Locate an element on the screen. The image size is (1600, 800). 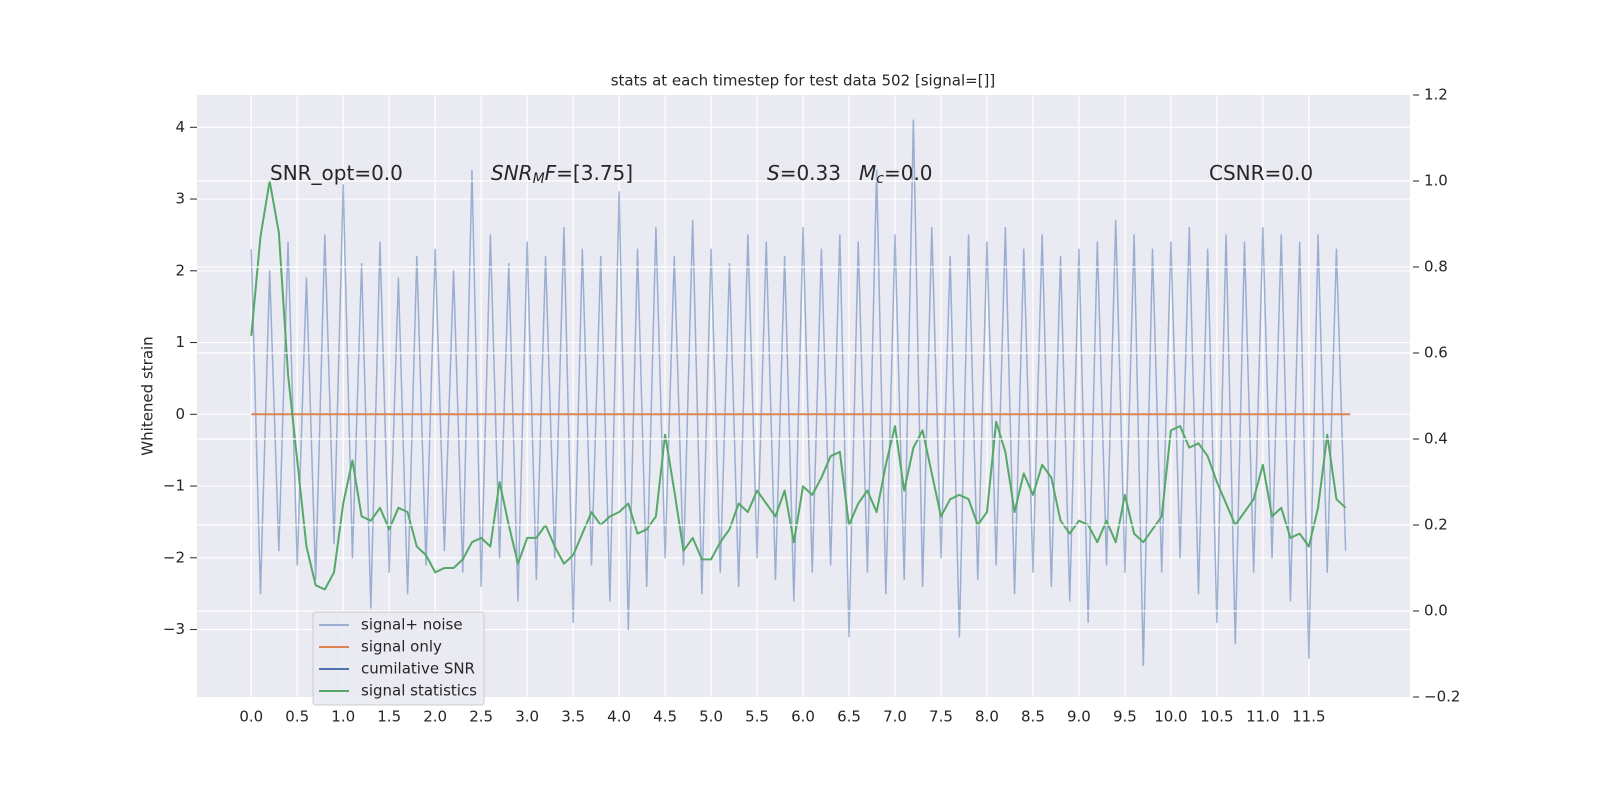
x-tick-label: 8.5 is located at coordinates (1033, 717).